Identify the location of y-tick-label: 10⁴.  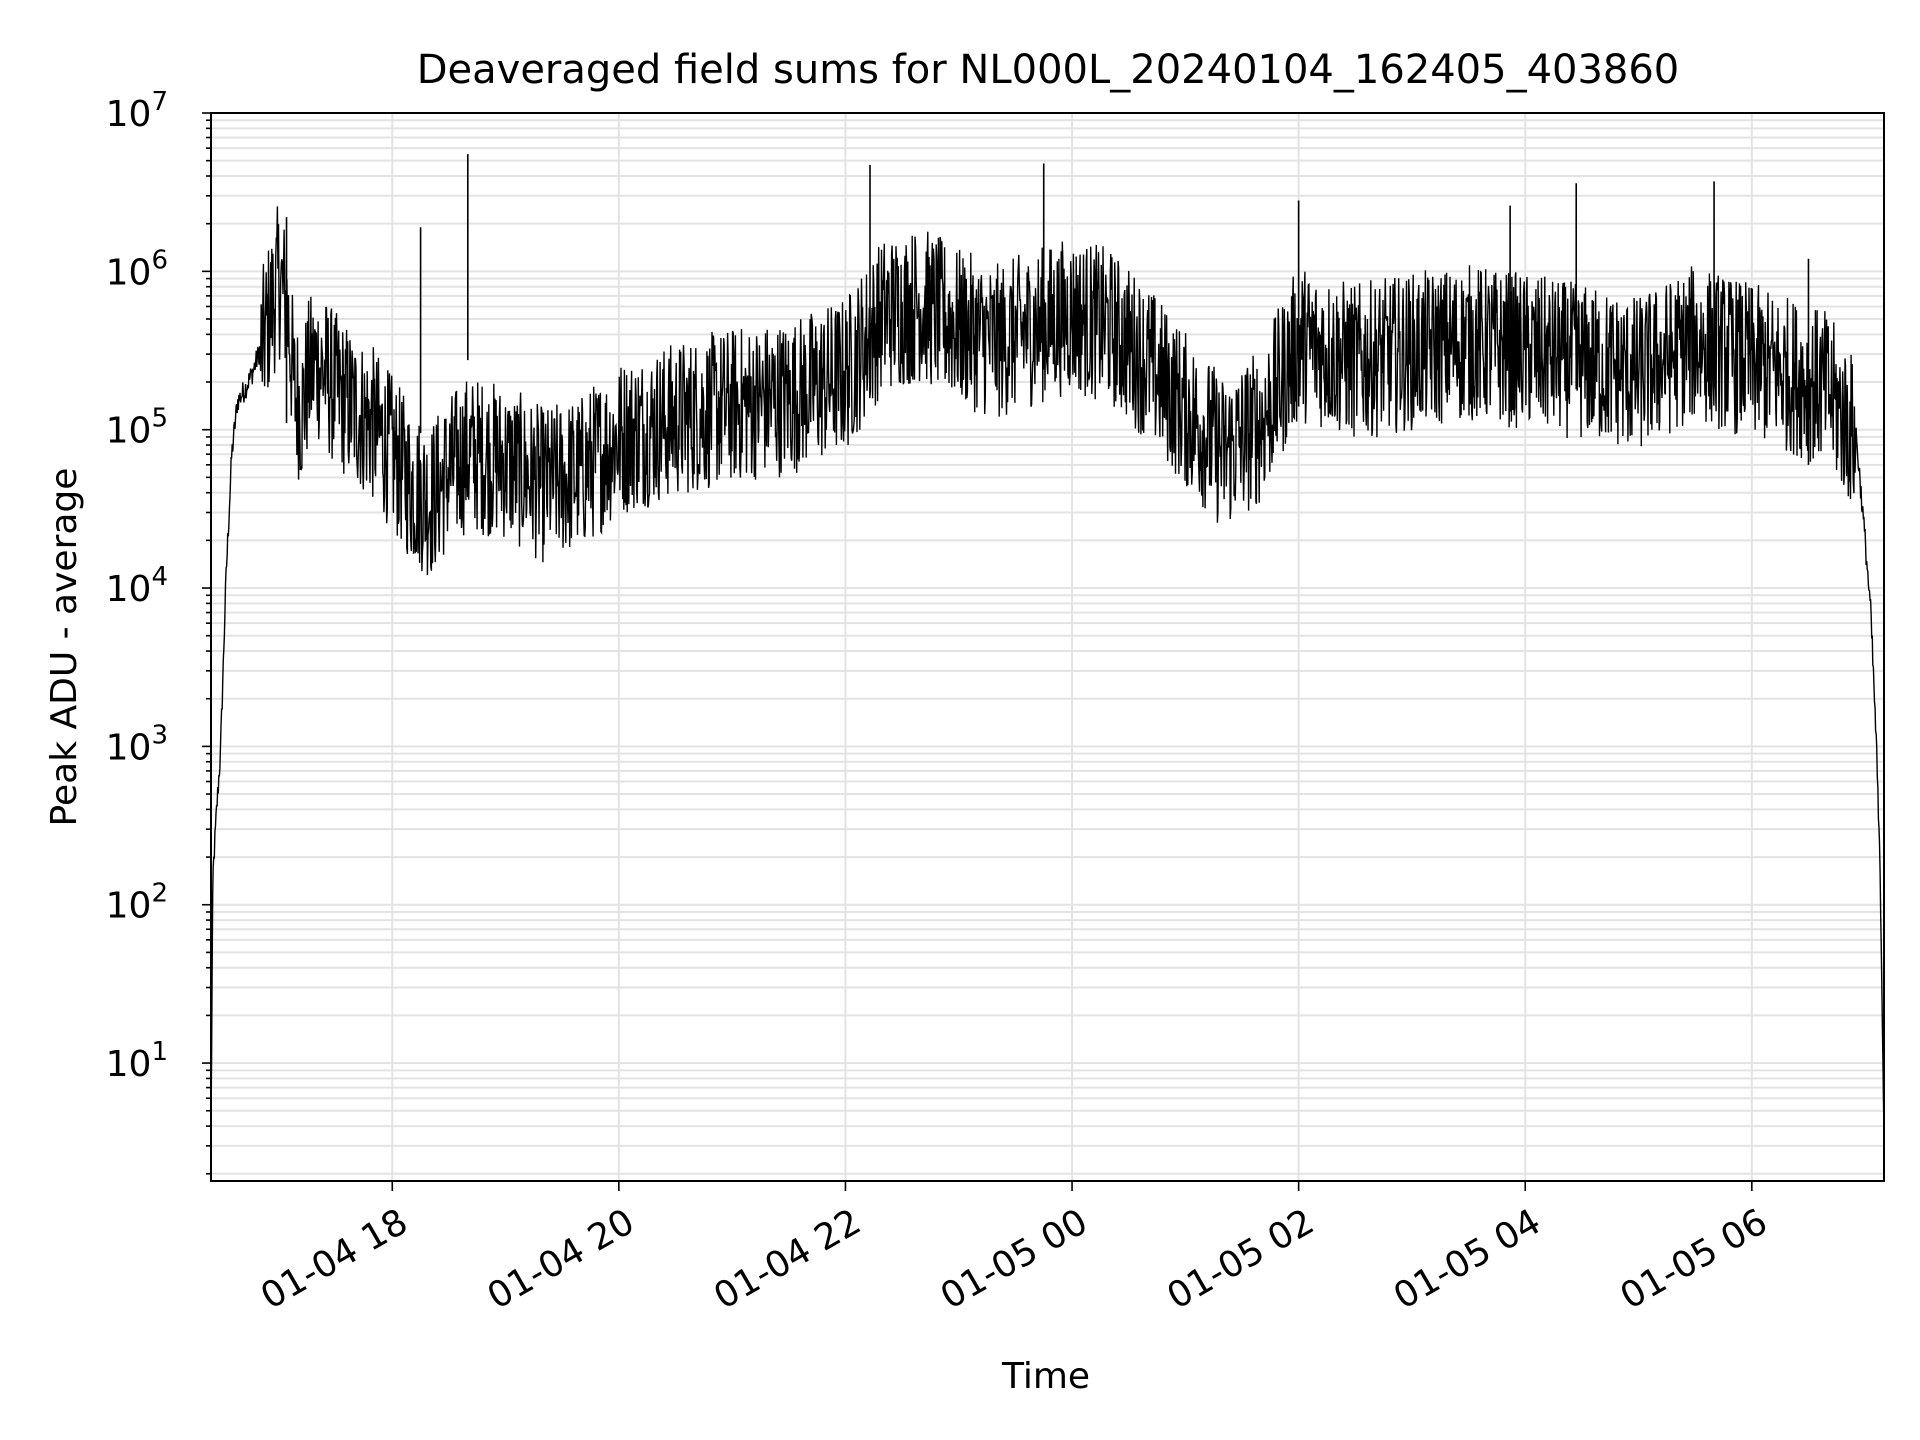
(137, 586).